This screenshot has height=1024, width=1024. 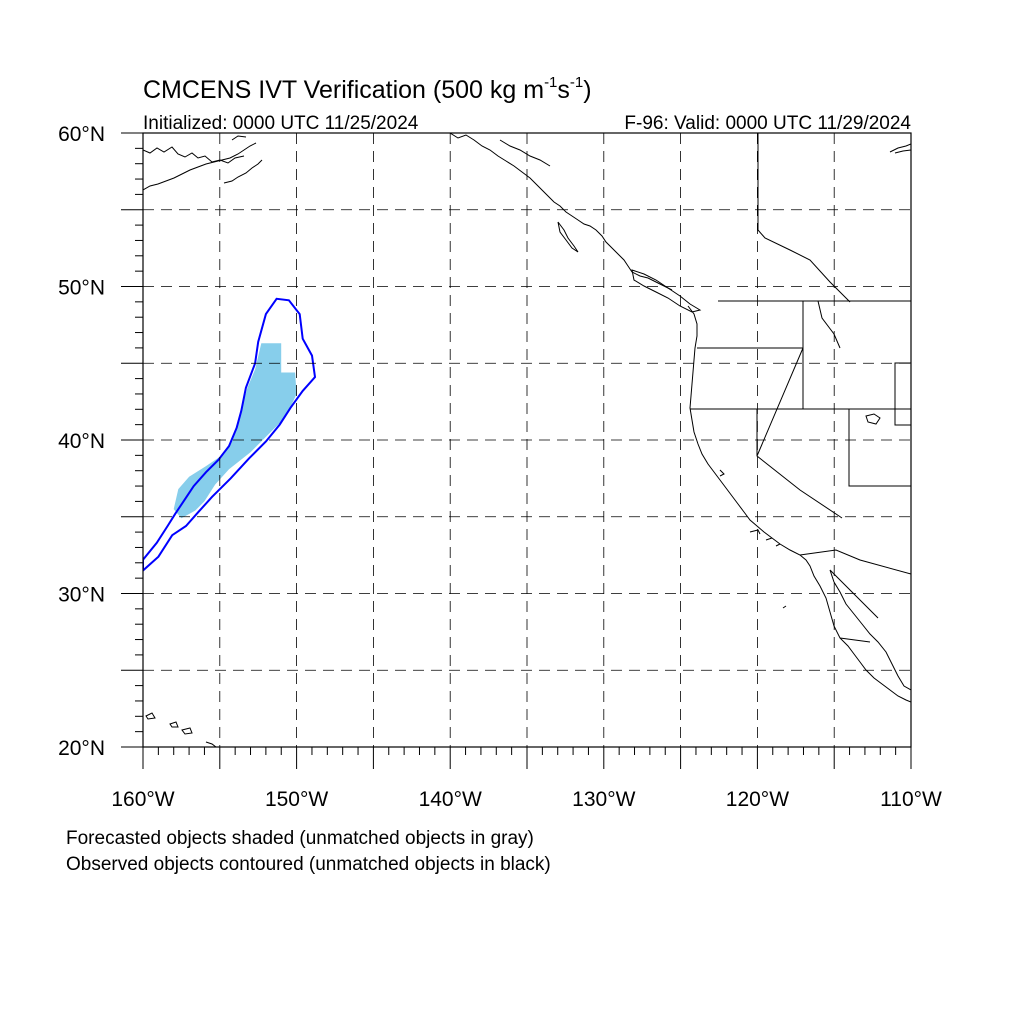 I want to click on verification-objects, so click(x=230, y=434).